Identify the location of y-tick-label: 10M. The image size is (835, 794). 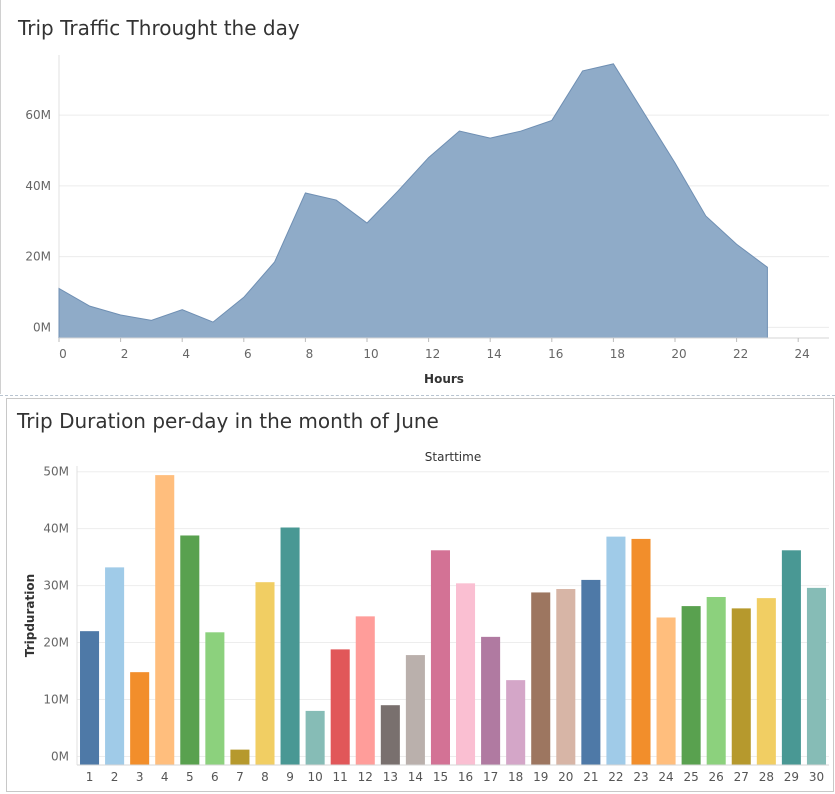
(56, 700).